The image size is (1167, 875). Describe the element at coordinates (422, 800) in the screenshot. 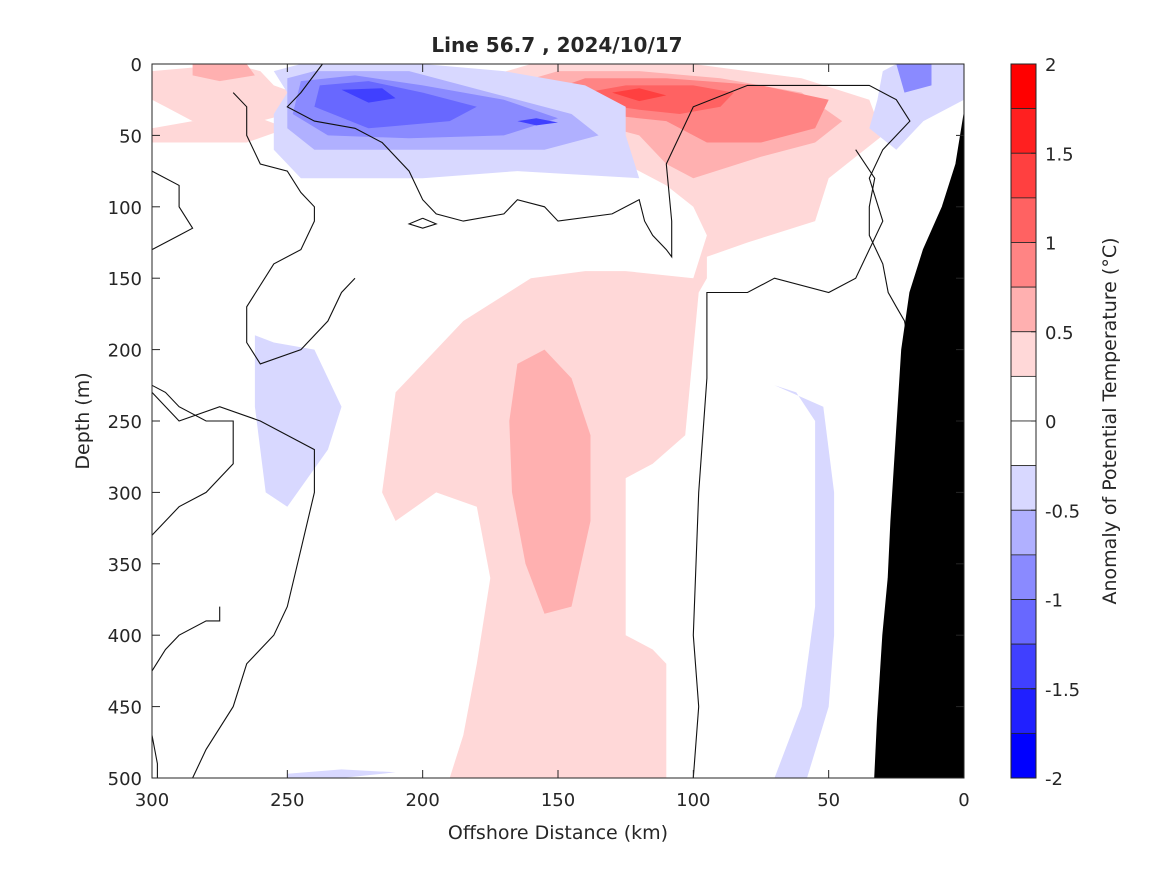

I see `x-tick-label-2: 200` at that location.